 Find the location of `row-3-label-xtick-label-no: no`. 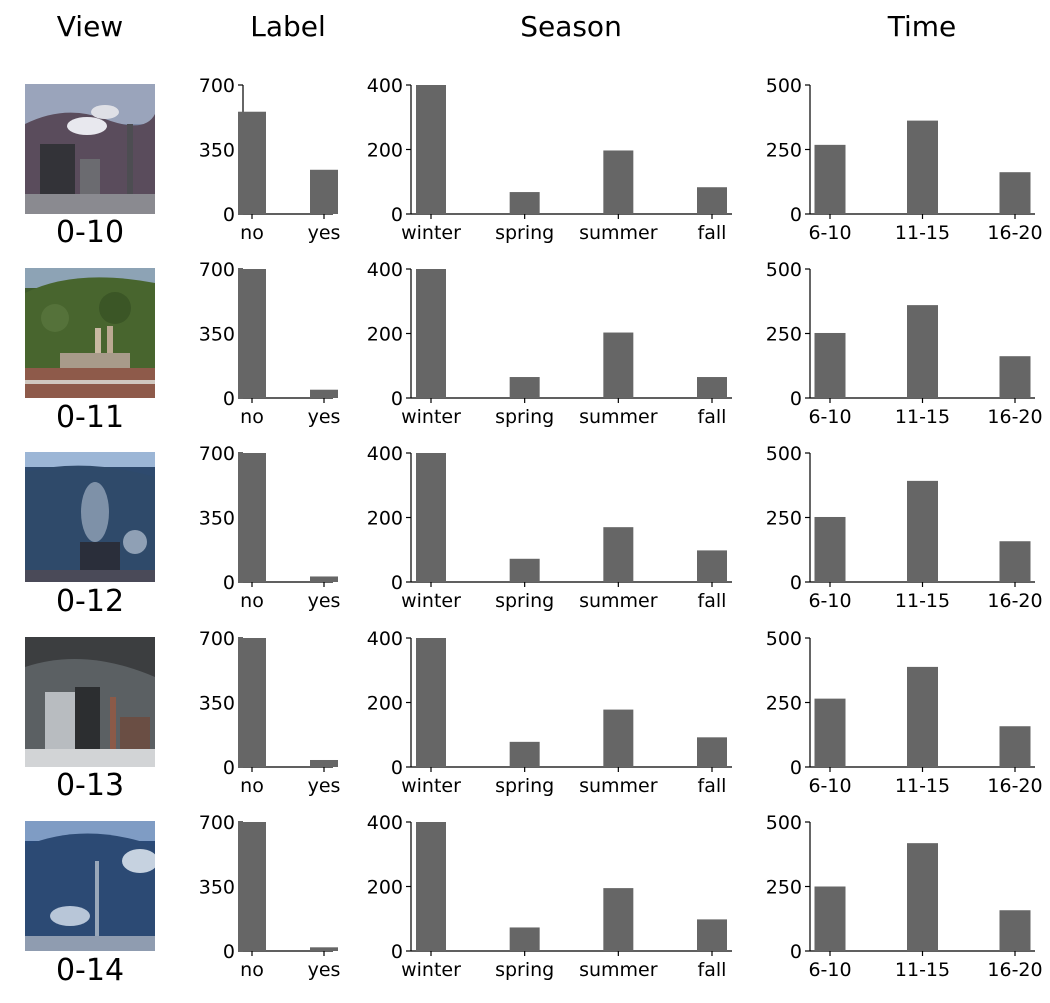

row-3-label-xtick-label-no: no is located at coordinates (252, 786).